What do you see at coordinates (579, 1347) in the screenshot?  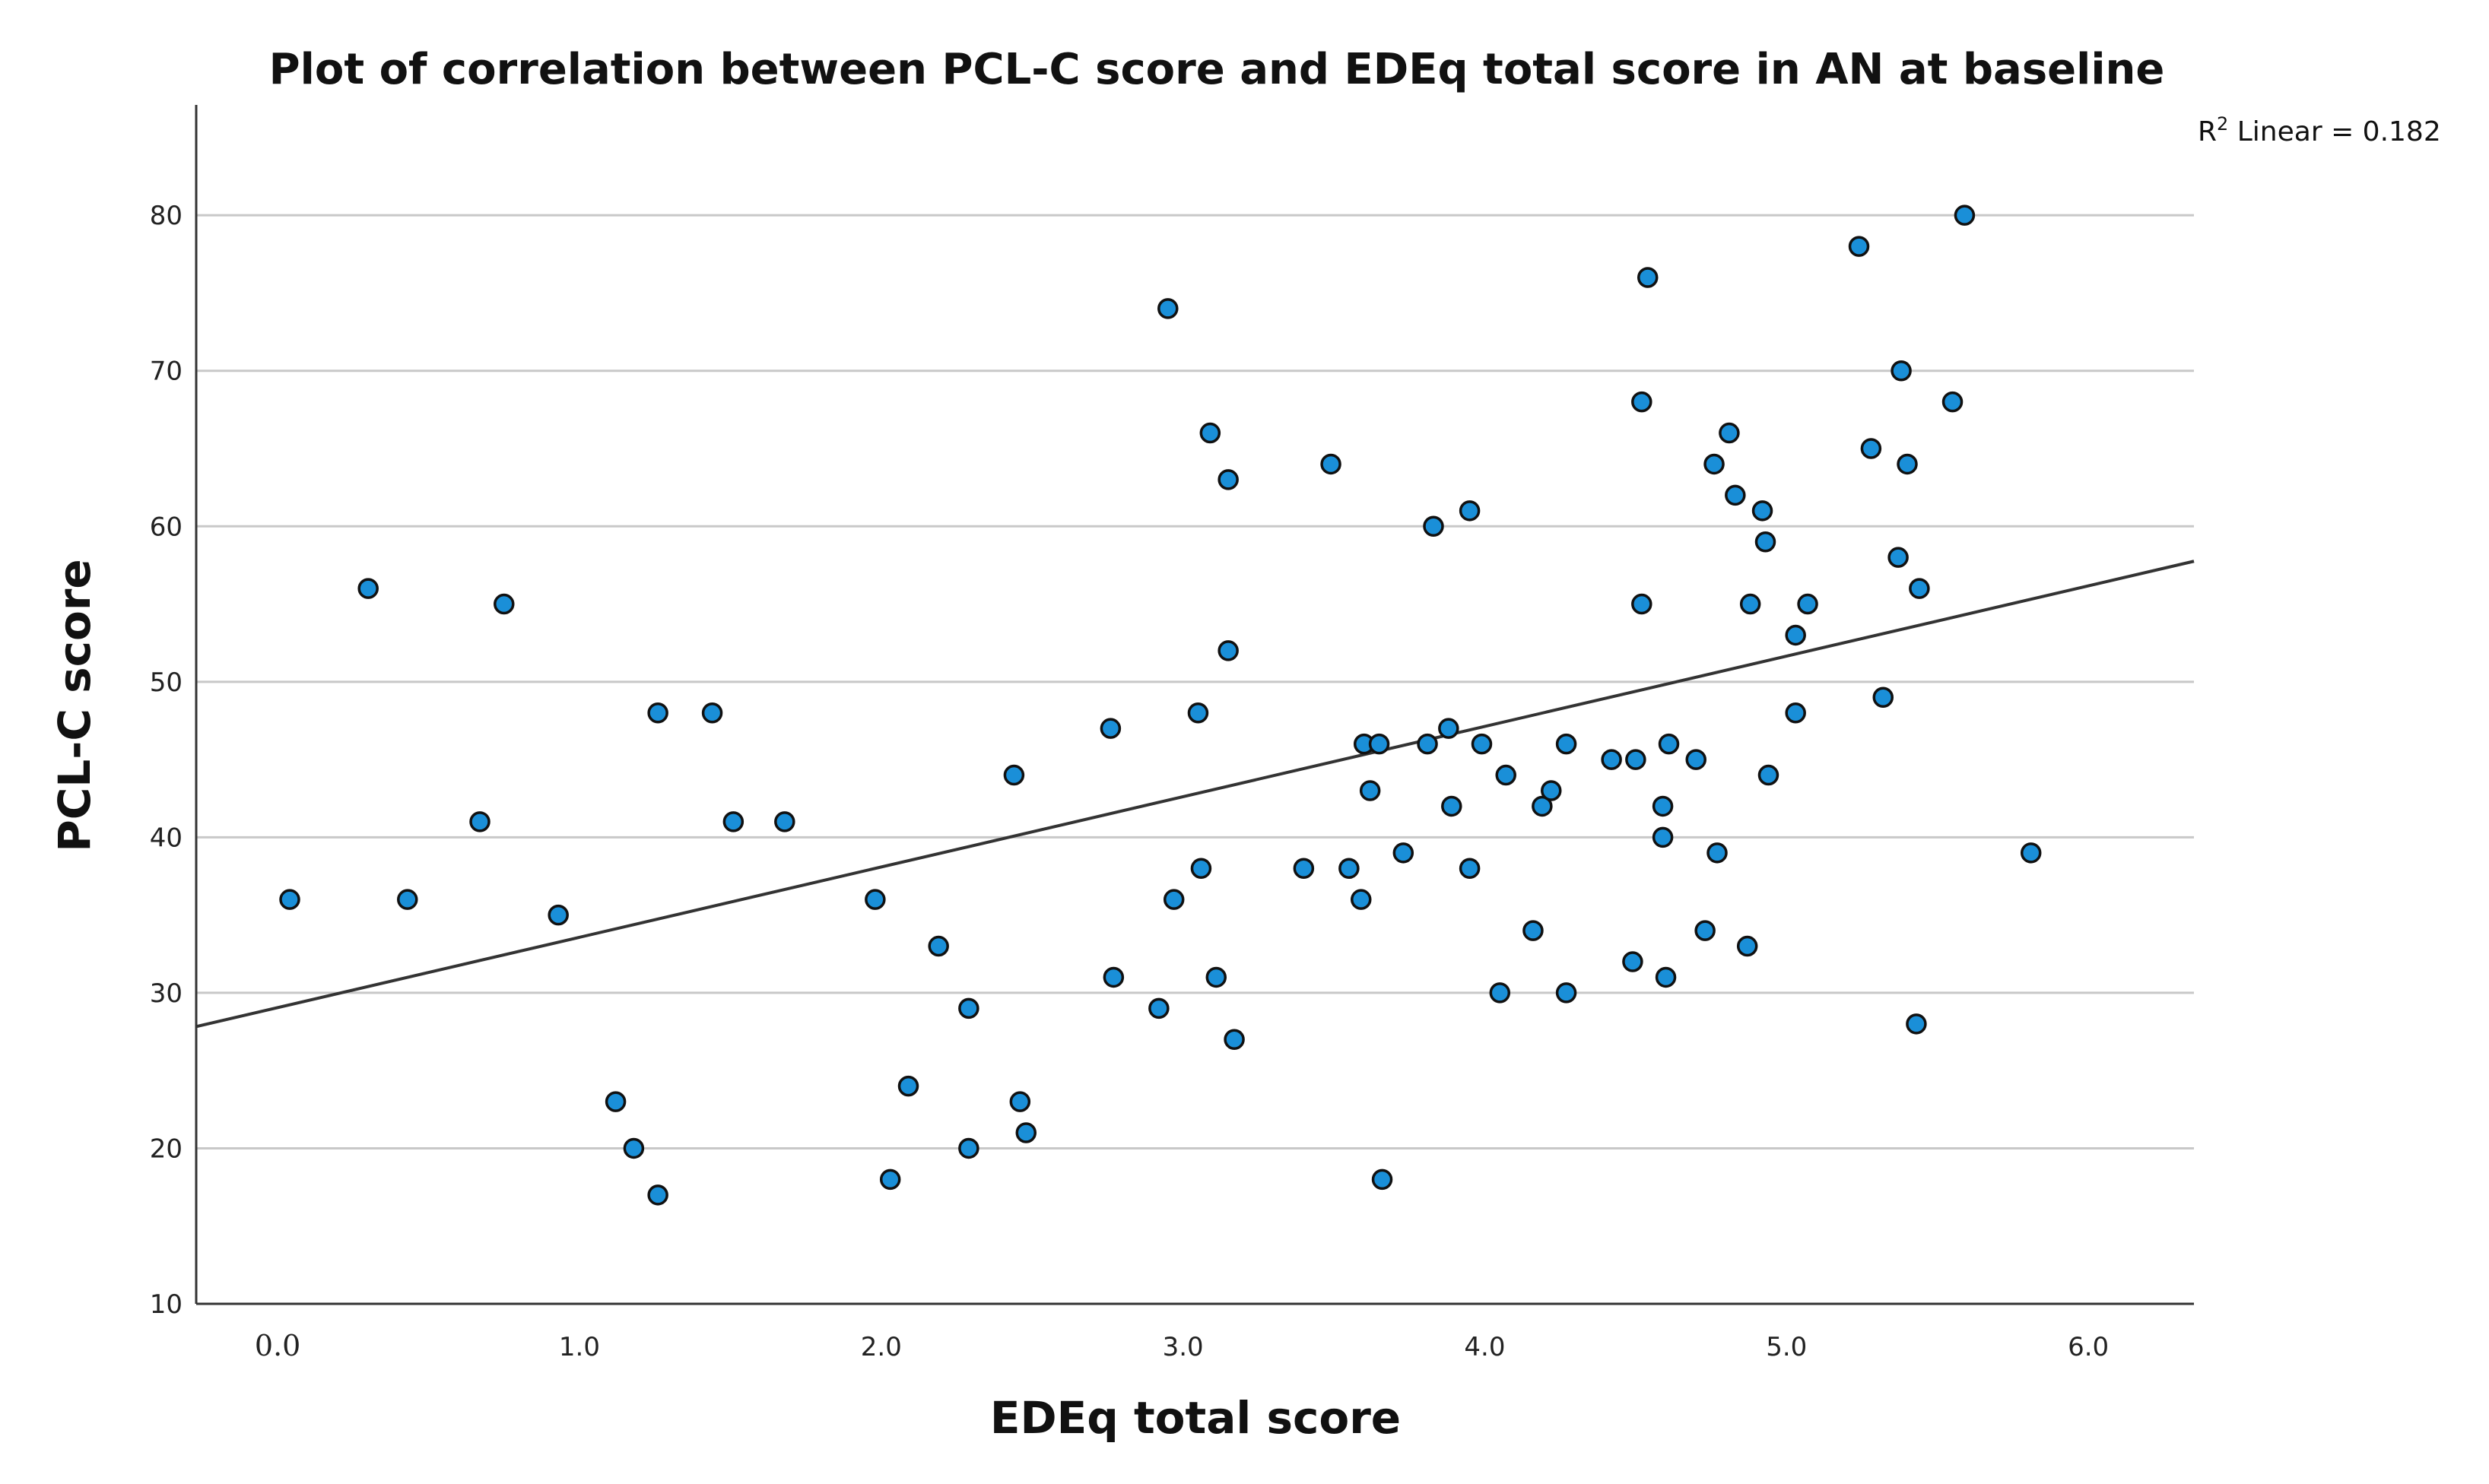 I see `x-tick-label: 1.0` at bounding box center [579, 1347].